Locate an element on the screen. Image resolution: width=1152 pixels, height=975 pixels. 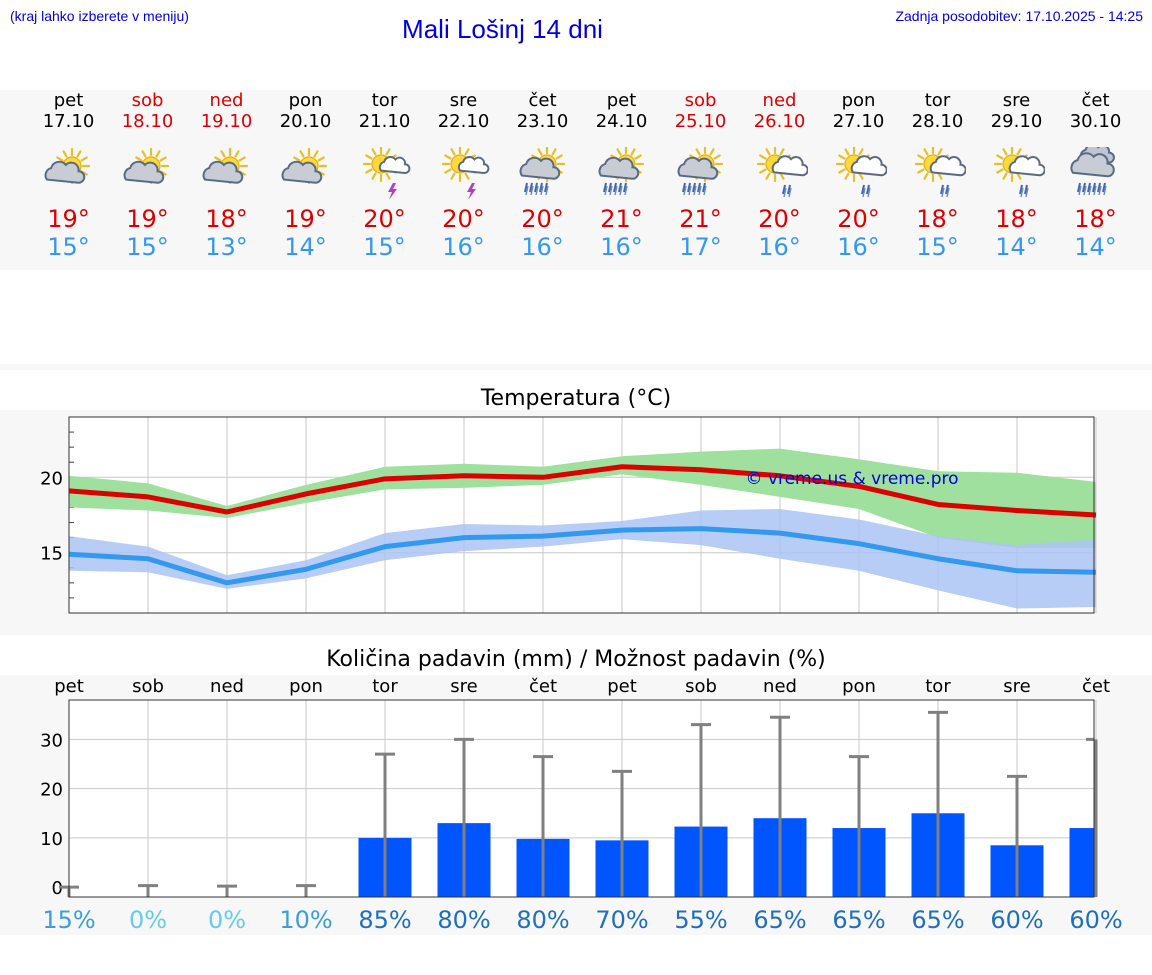
day-name: sre is located at coordinates (1016, 100).